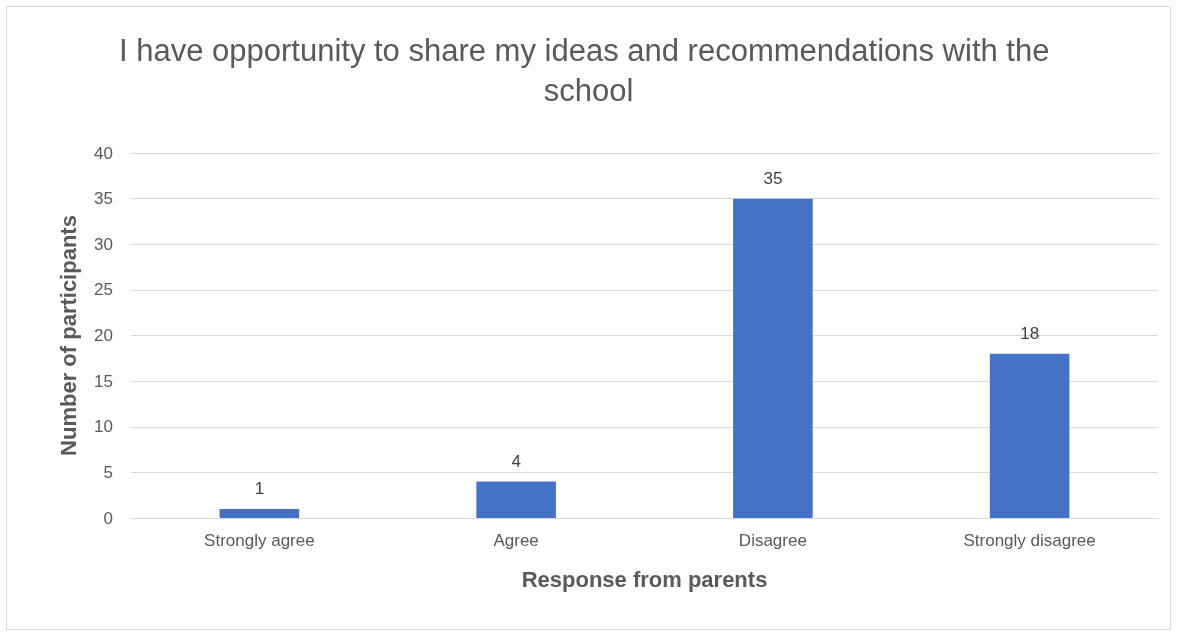 Image resolution: width=1179 pixels, height=635 pixels. What do you see at coordinates (516, 461) in the screenshot?
I see `data-label: 4` at bounding box center [516, 461].